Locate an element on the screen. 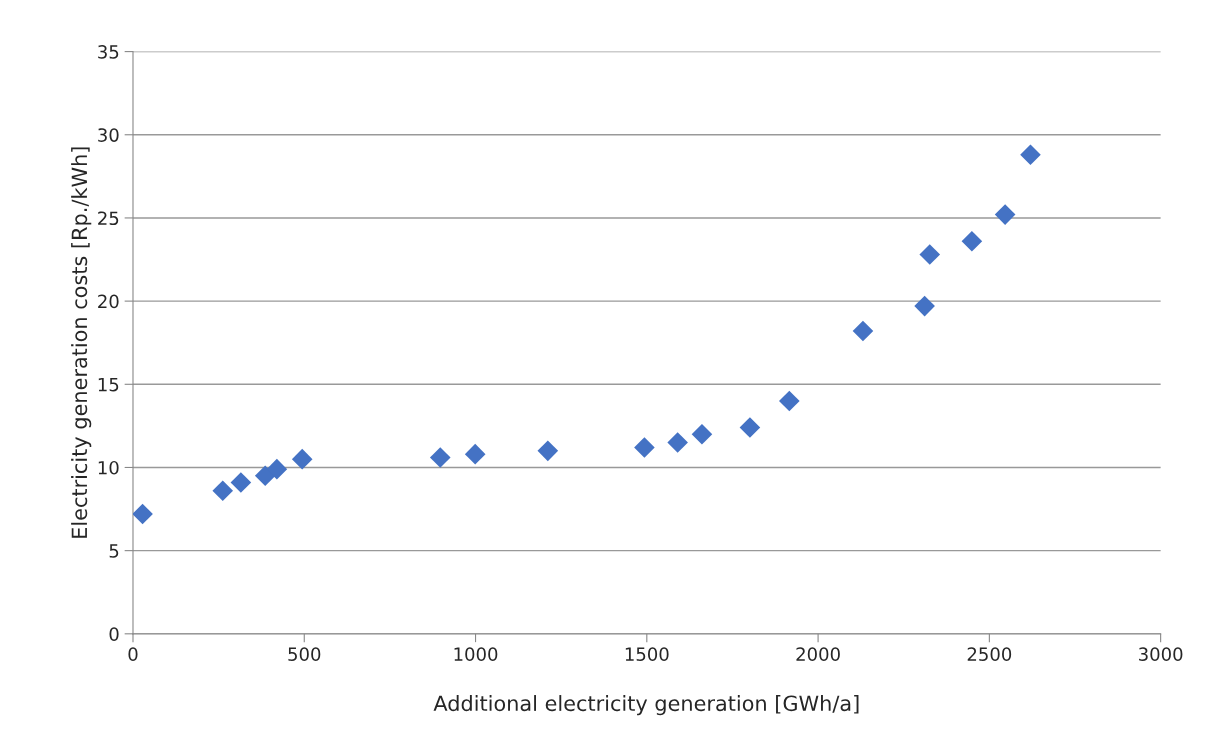 The width and height of the screenshot is (1209, 737). x-tick-label: 3000 is located at coordinates (1161, 654).